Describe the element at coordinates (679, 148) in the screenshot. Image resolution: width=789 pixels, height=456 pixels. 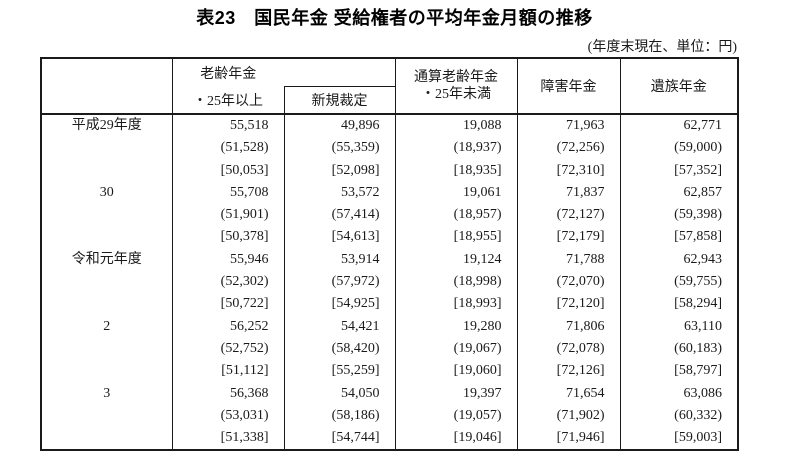
I see `table-cell: (59,000)` at that location.